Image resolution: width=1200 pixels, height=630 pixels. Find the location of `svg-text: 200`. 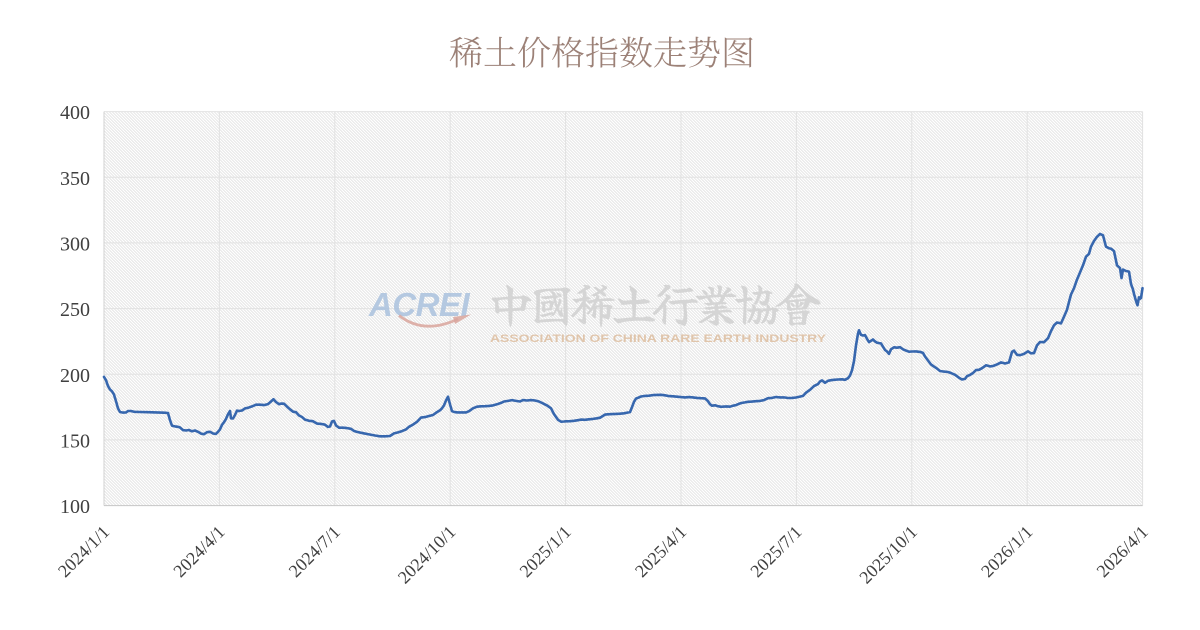

svg-text: 200 is located at coordinates (75, 376).